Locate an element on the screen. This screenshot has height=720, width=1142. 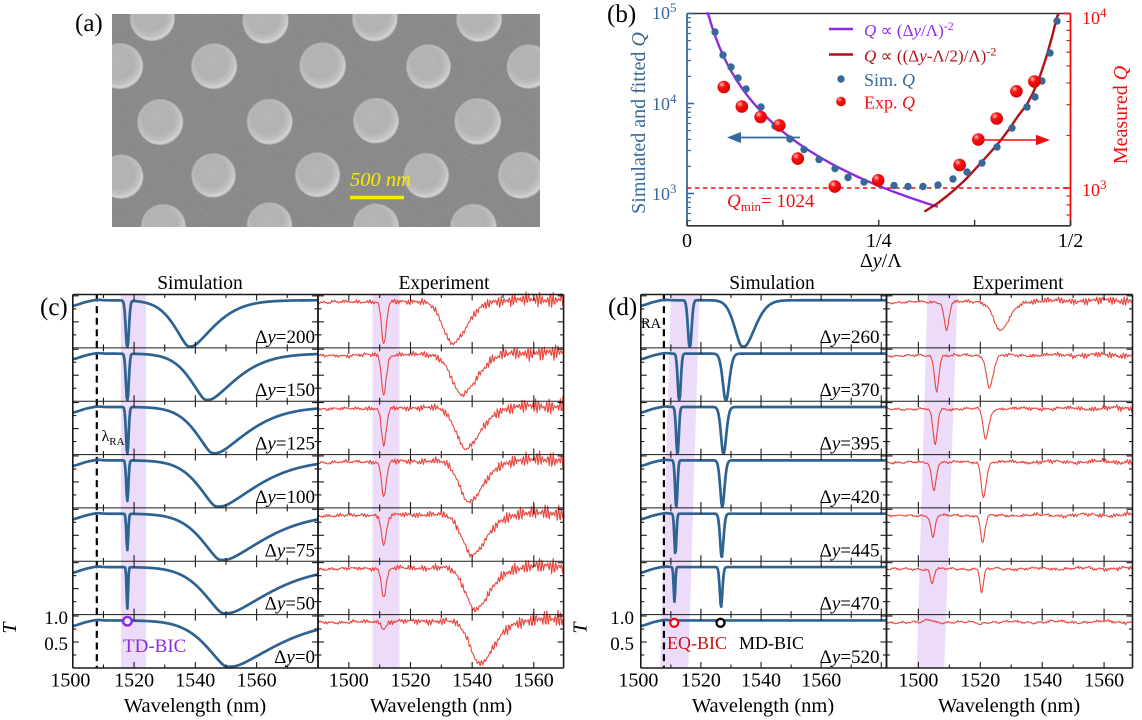
svg-text: Δy=370 is located at coordinates (850, 390).